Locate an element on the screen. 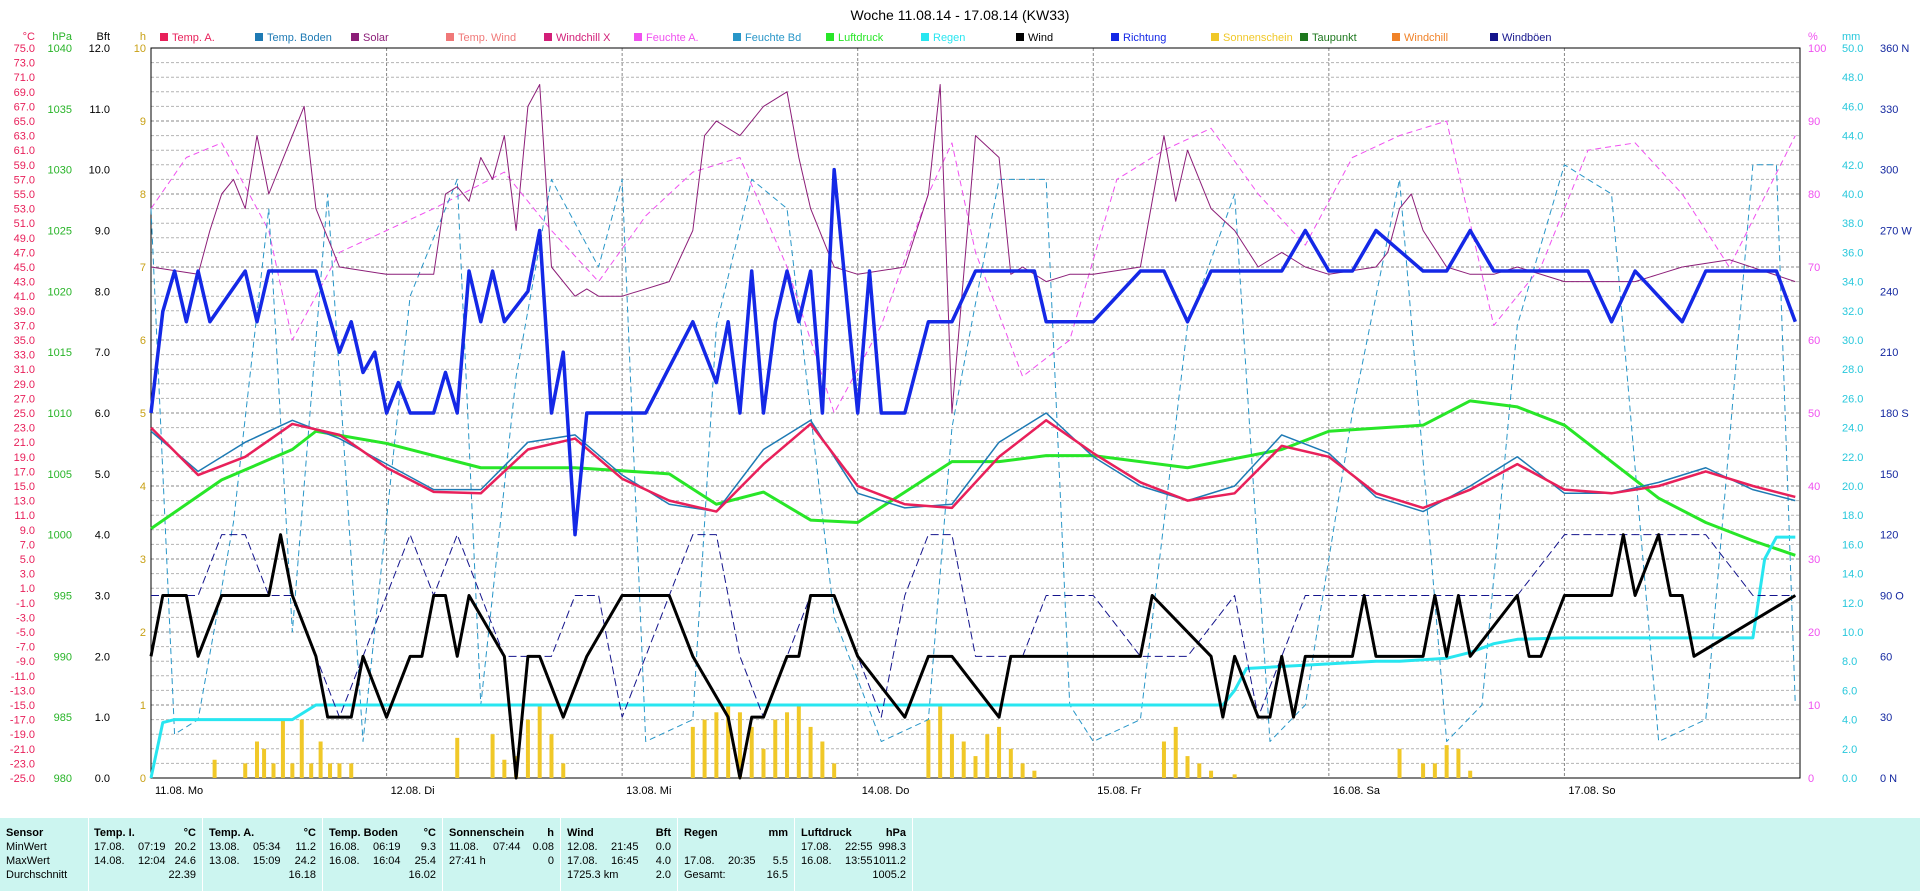  x-tick-label: 16.08. Sa is located at coordinates (1357, 791).